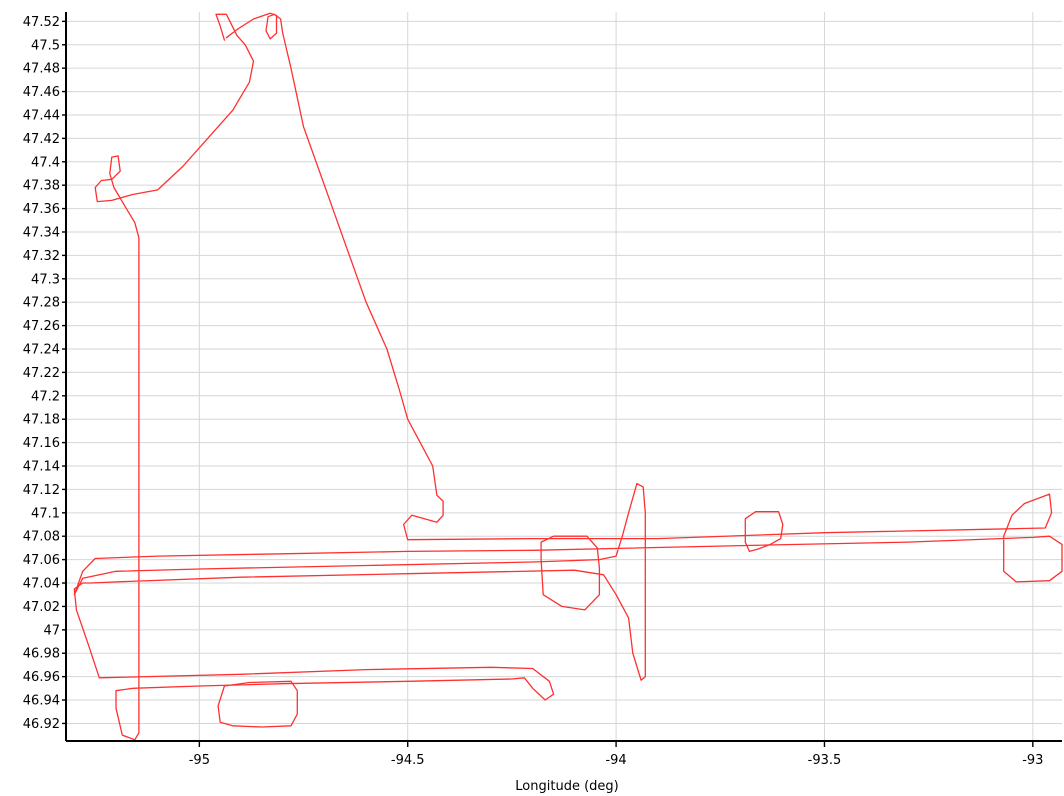  I want to click on y-tick-label-0: 47.52, so click(41, 22).